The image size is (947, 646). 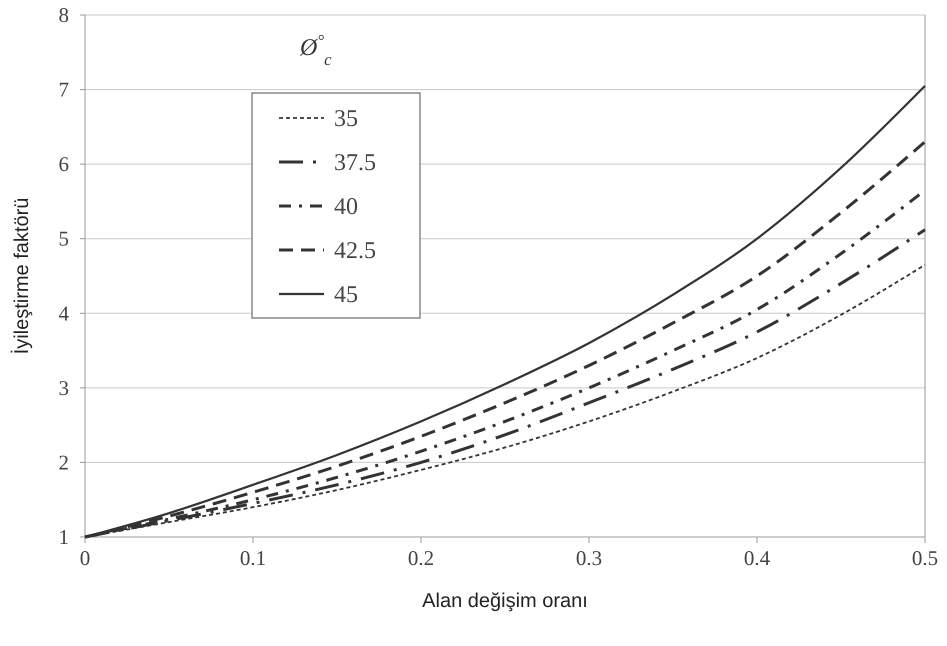 I want to click on legend-label: 37.5, so click(x=355, y=163).